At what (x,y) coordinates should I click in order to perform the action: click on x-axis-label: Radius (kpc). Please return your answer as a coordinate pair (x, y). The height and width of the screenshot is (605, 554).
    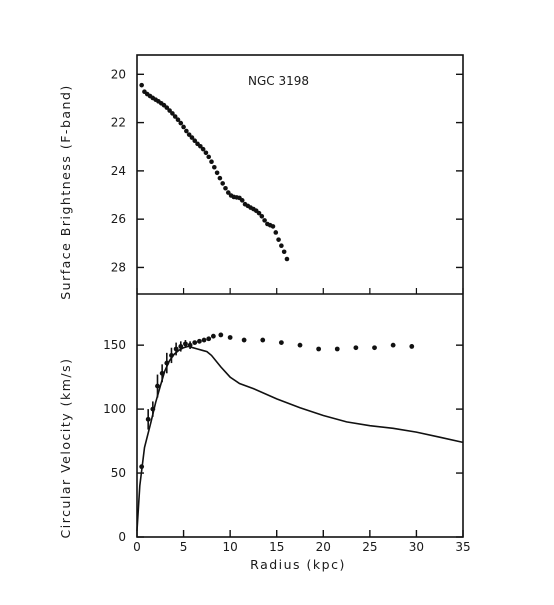
    Looking at the image, I should click on (298, 564).